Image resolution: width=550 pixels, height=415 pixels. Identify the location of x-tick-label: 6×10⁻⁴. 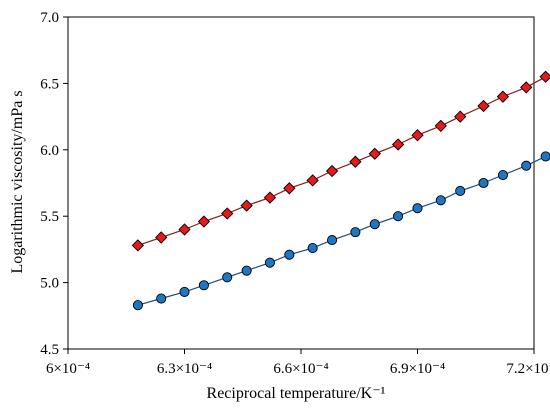
(68, 369).